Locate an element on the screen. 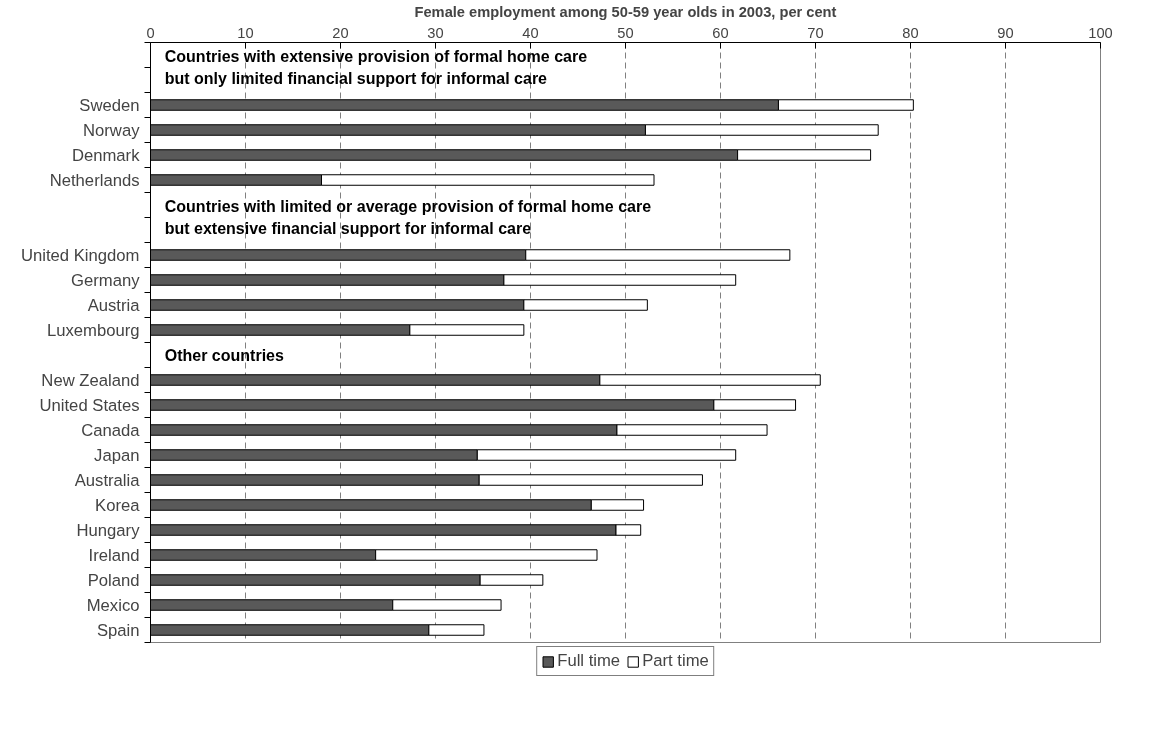 This screenshot has width=1159, height=733. y-tick-label: Austria is located at coordinates (114, 305).